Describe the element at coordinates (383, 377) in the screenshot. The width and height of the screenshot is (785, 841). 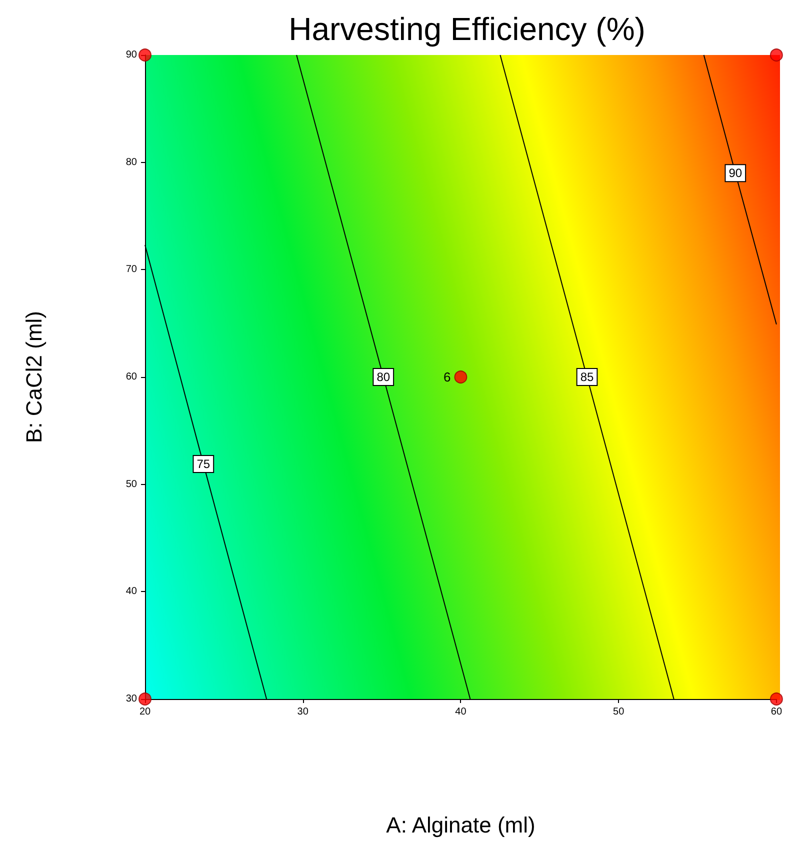
I see `series-label: 80` at that location.